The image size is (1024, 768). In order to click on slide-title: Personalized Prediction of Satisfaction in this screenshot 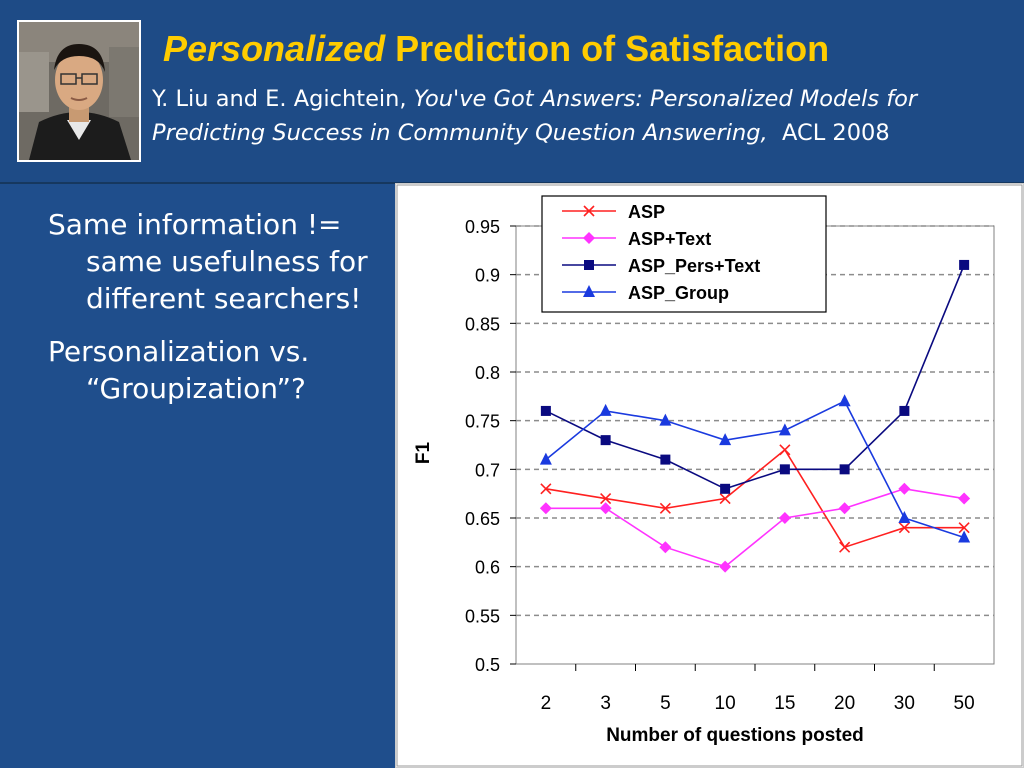, I will do `click(588, 49)`.